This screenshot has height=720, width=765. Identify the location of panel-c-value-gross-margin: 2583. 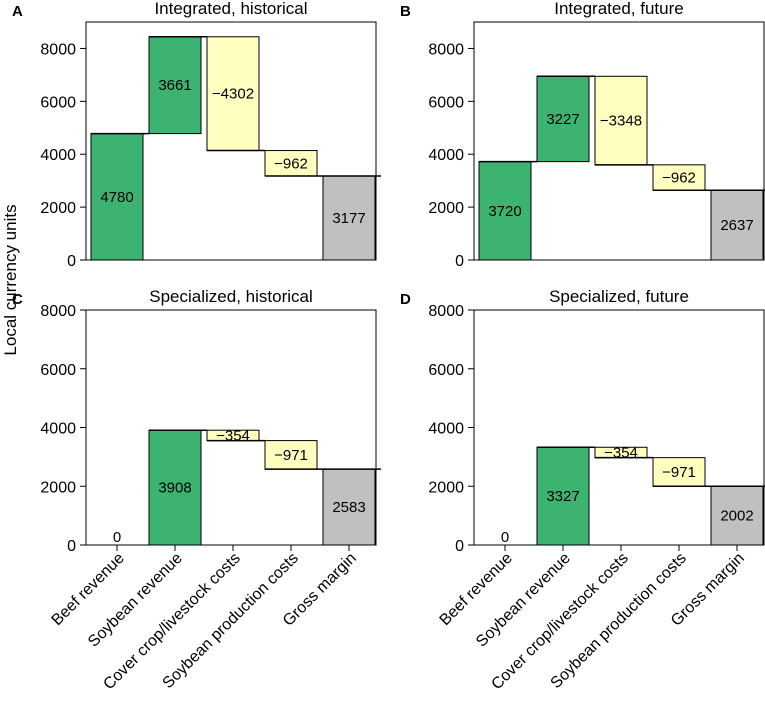
(348, 507).